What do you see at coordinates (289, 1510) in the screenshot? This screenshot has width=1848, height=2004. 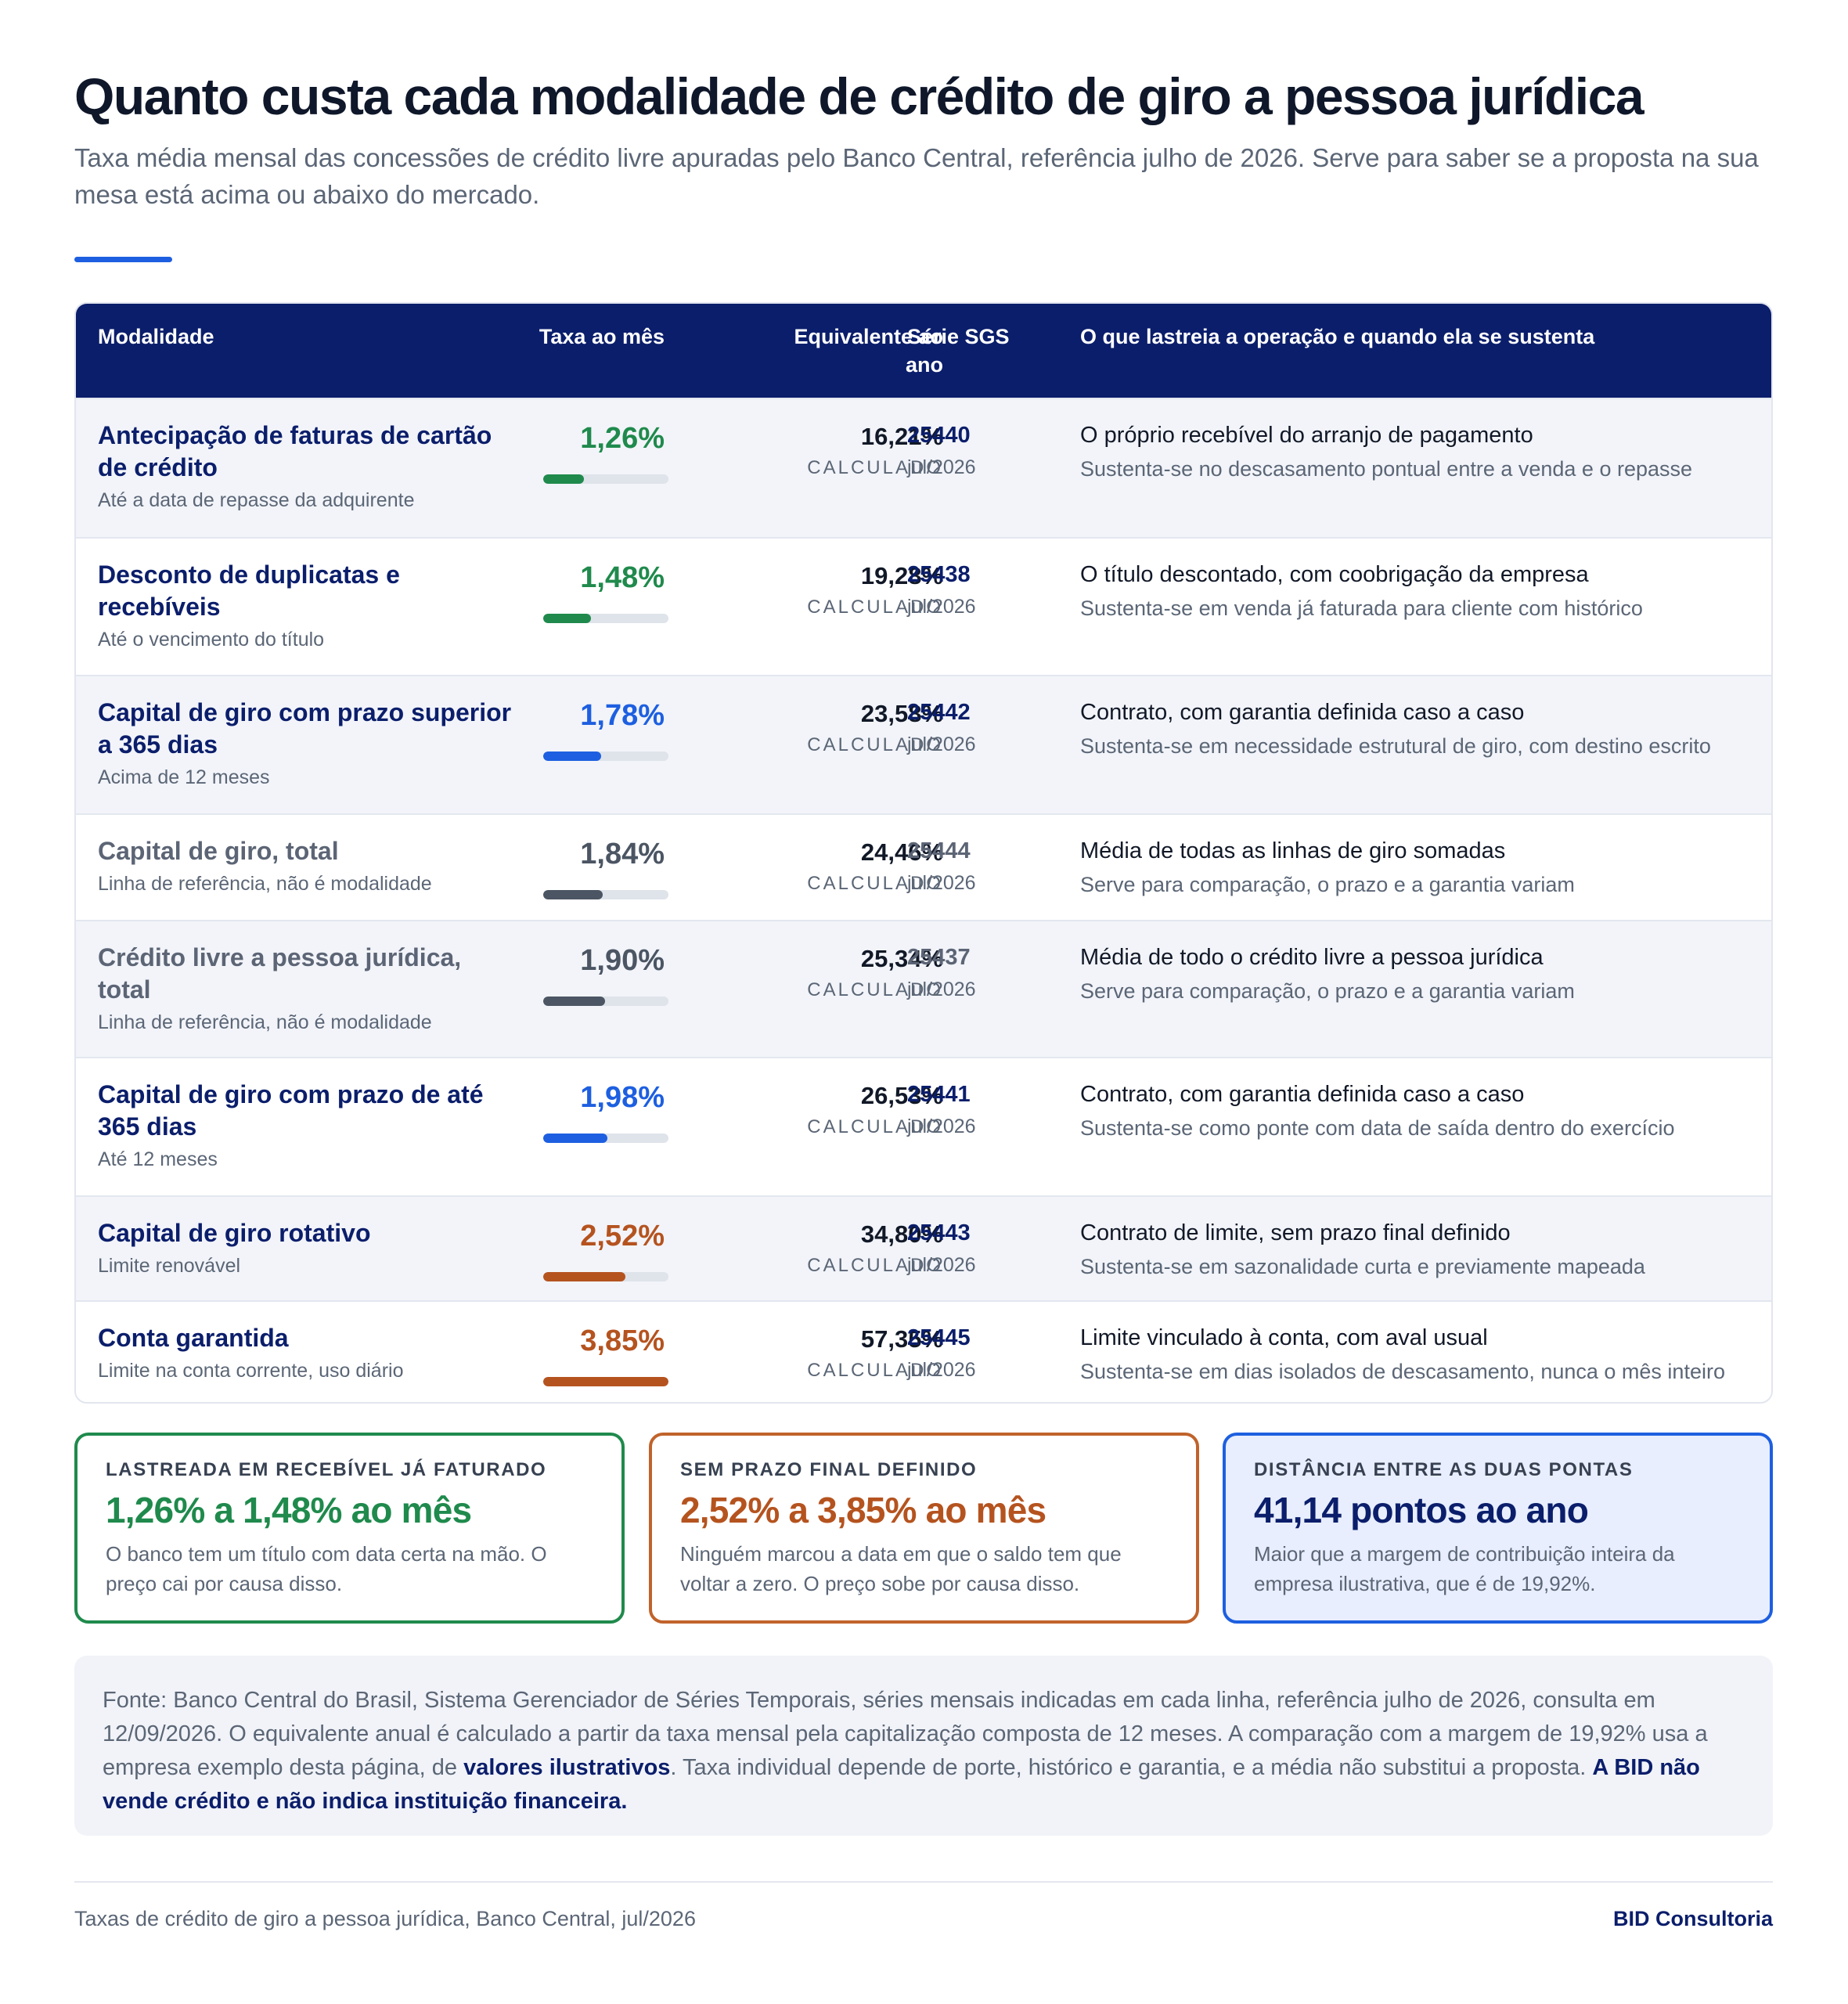 I see `card-value: 1,26% a 1,48% ao mês` at bounding box center [289, 1510].